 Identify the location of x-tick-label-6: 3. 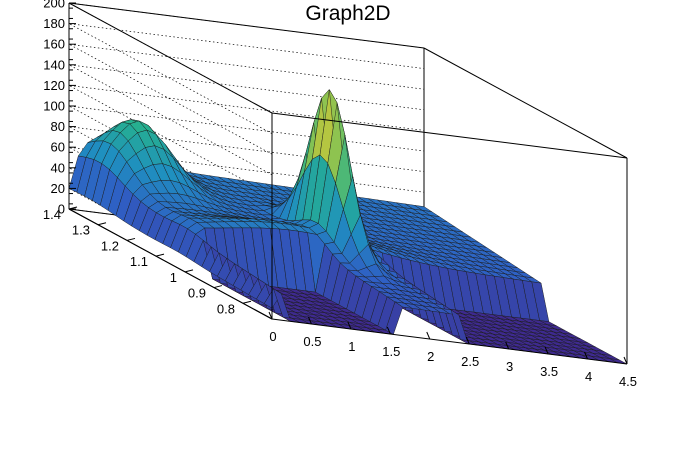
(509, 366).